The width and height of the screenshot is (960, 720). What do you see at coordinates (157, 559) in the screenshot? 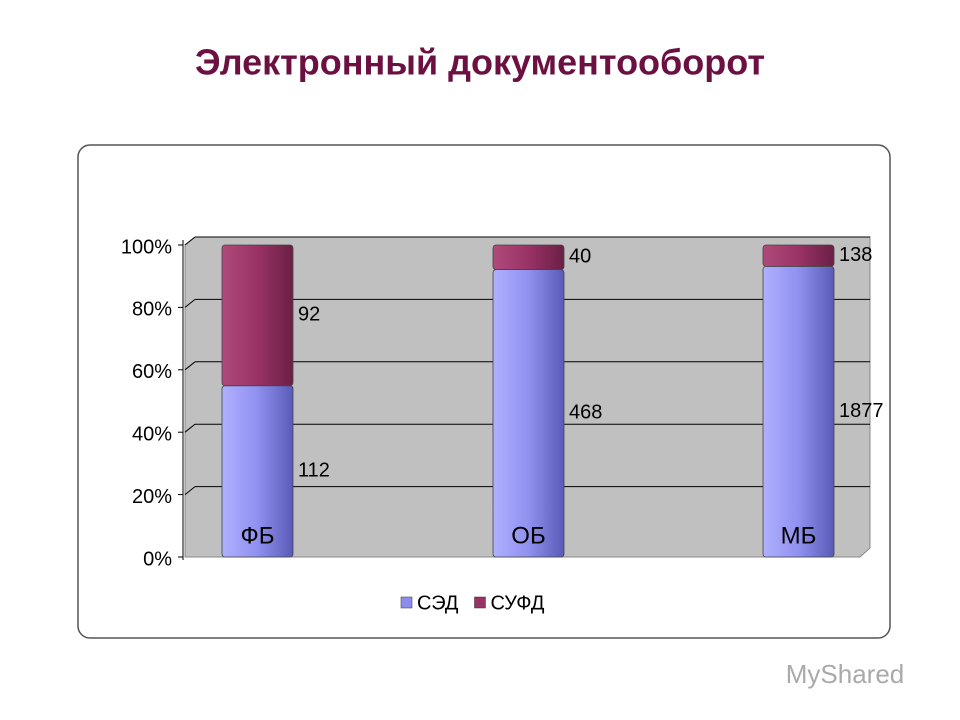
I see `y-tick-label: 0%` at bounding box center [157, 559].